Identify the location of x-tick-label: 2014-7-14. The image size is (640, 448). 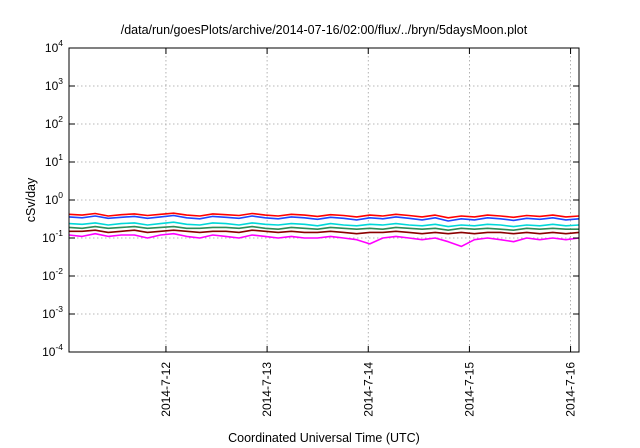
(368, 389).